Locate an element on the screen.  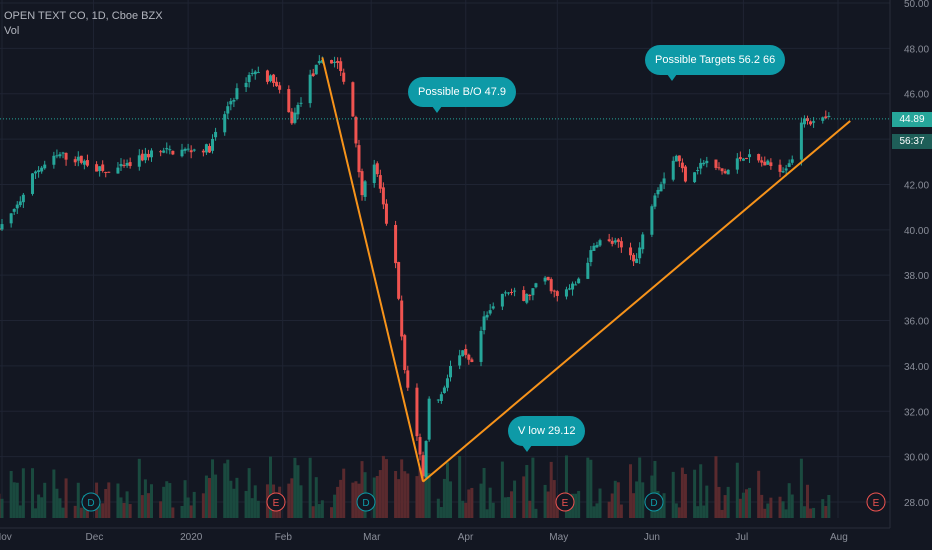
vlow-callout: V low 29.12 is located at coordinates (547, 434).